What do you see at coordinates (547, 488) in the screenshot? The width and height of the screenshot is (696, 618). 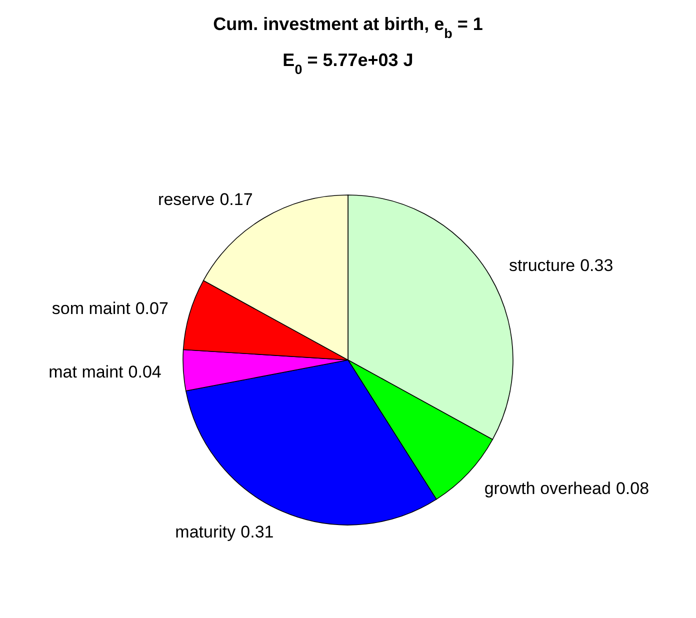 I see `slice-label: growth overhead` at bounding box center [547, 488].